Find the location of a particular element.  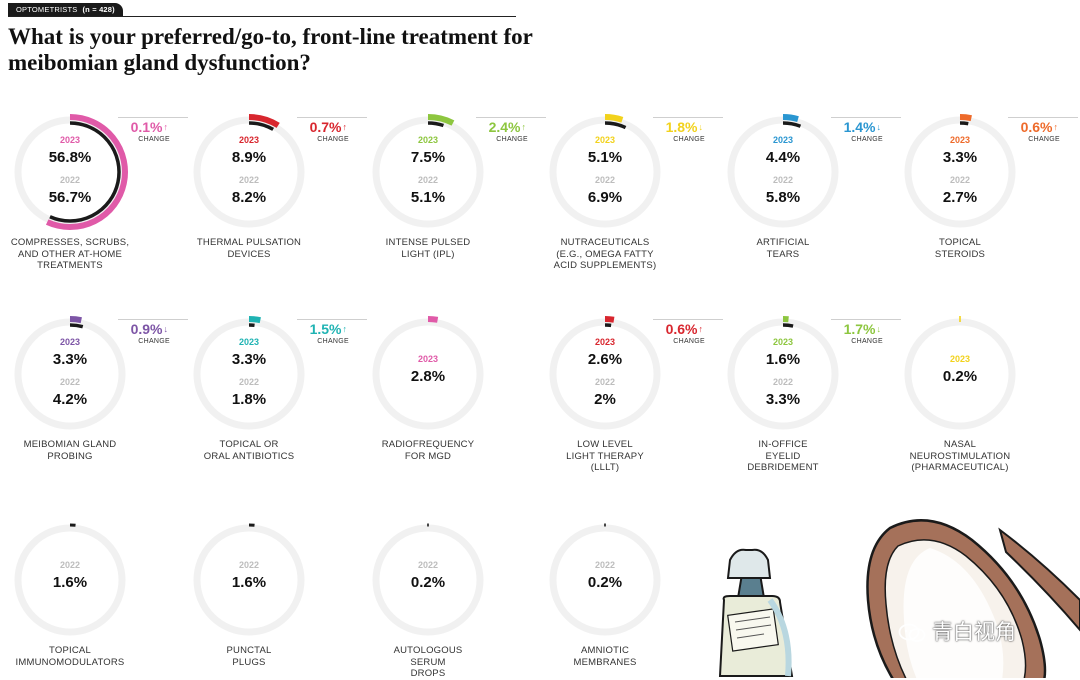

change-percent: 1.4% is located at coordinates (860, 127).